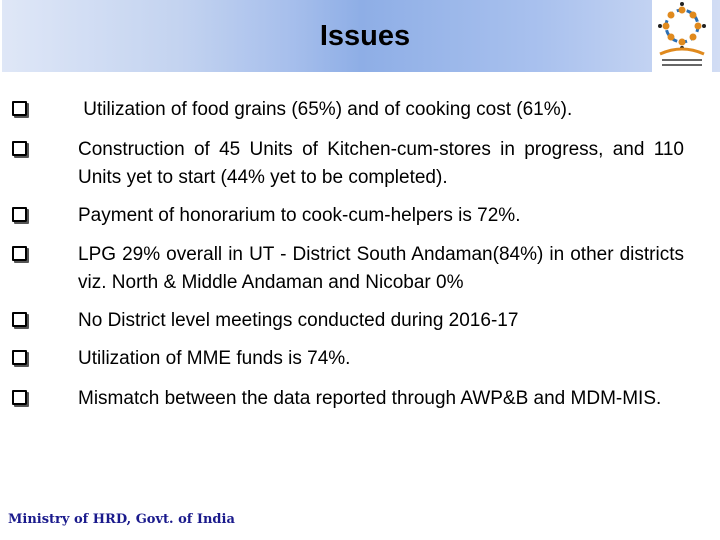 This screenshot has width=720, height=540. I want to click on mdm-logo-icon, so click(682, 34).